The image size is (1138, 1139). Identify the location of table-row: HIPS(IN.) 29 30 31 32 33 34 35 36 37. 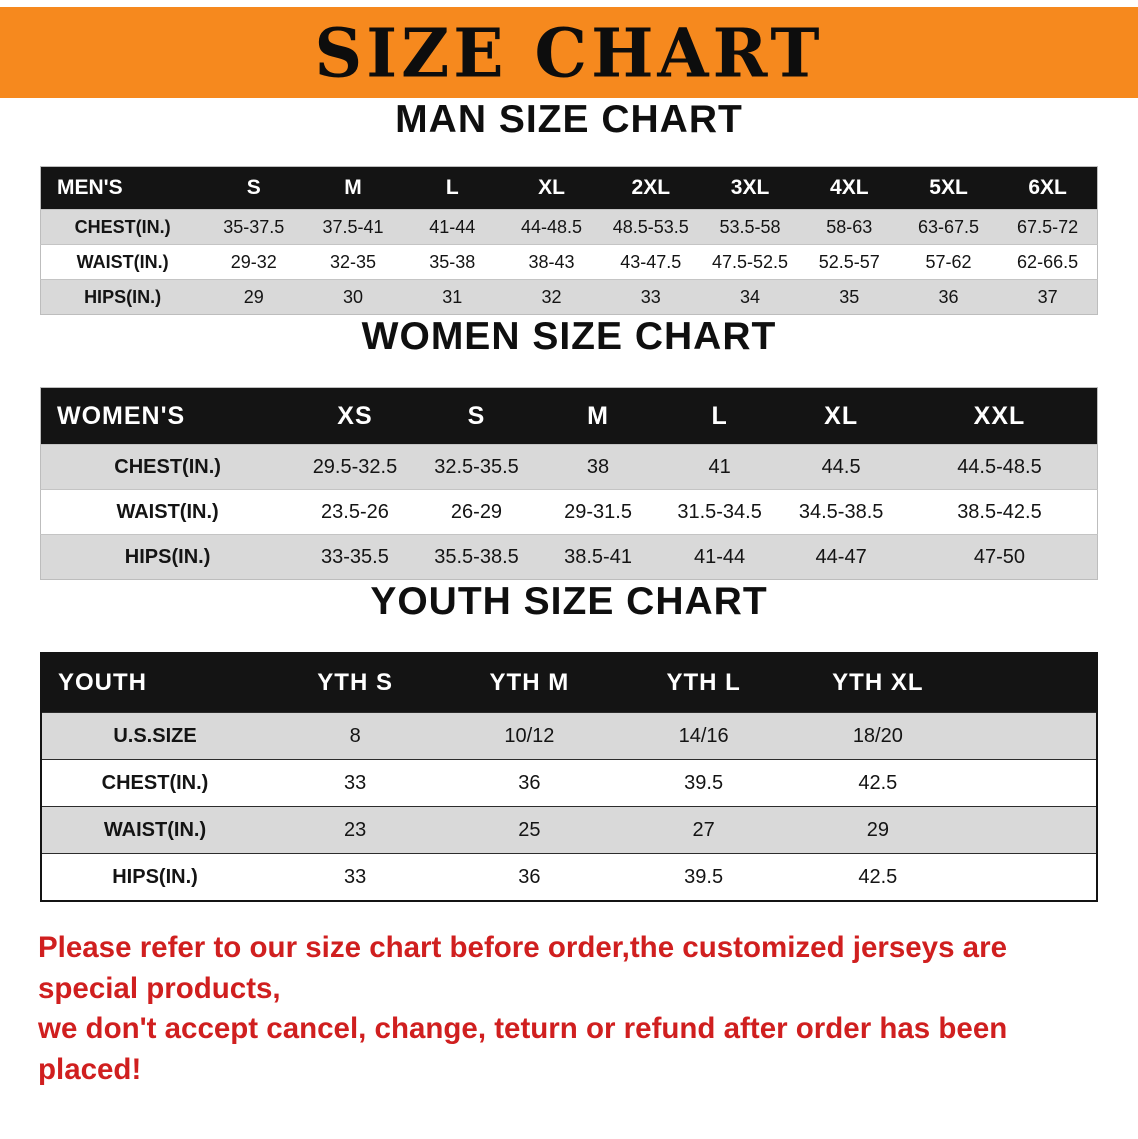
(569, 297).